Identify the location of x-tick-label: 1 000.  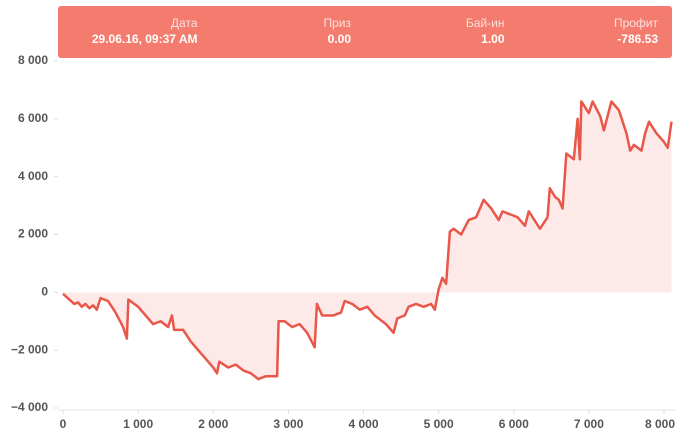
(138, 424).